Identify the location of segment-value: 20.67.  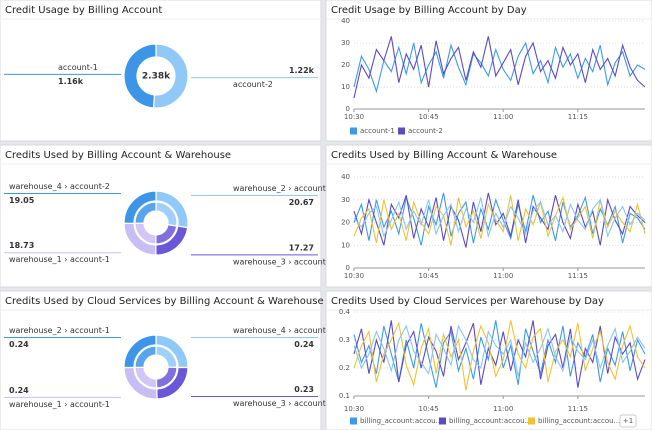
(301, 202).